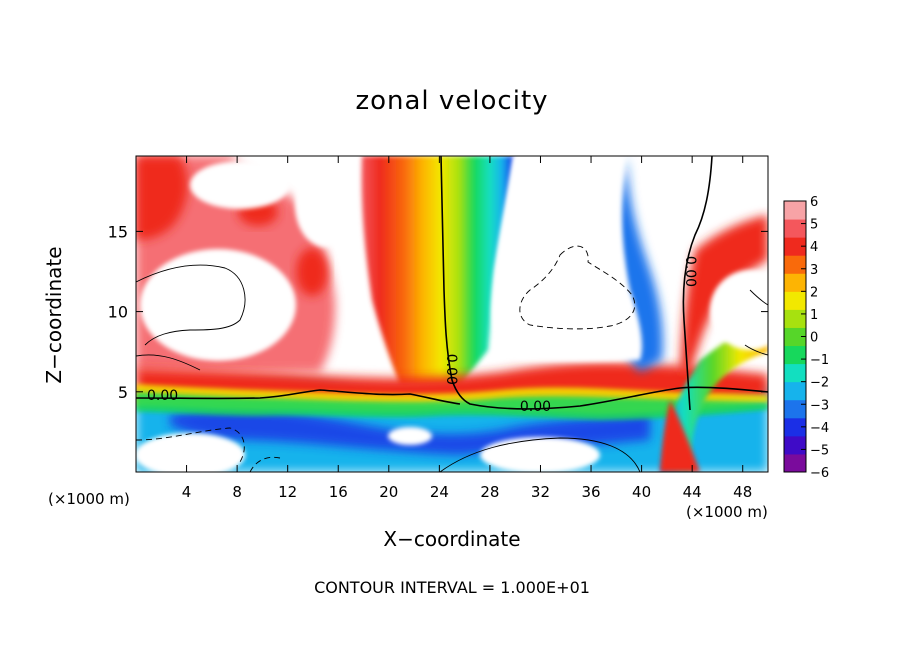  Describe the element at coordinates (814, 292) in the screenshot. I see `colorbar-tick-label: 2` at that location.